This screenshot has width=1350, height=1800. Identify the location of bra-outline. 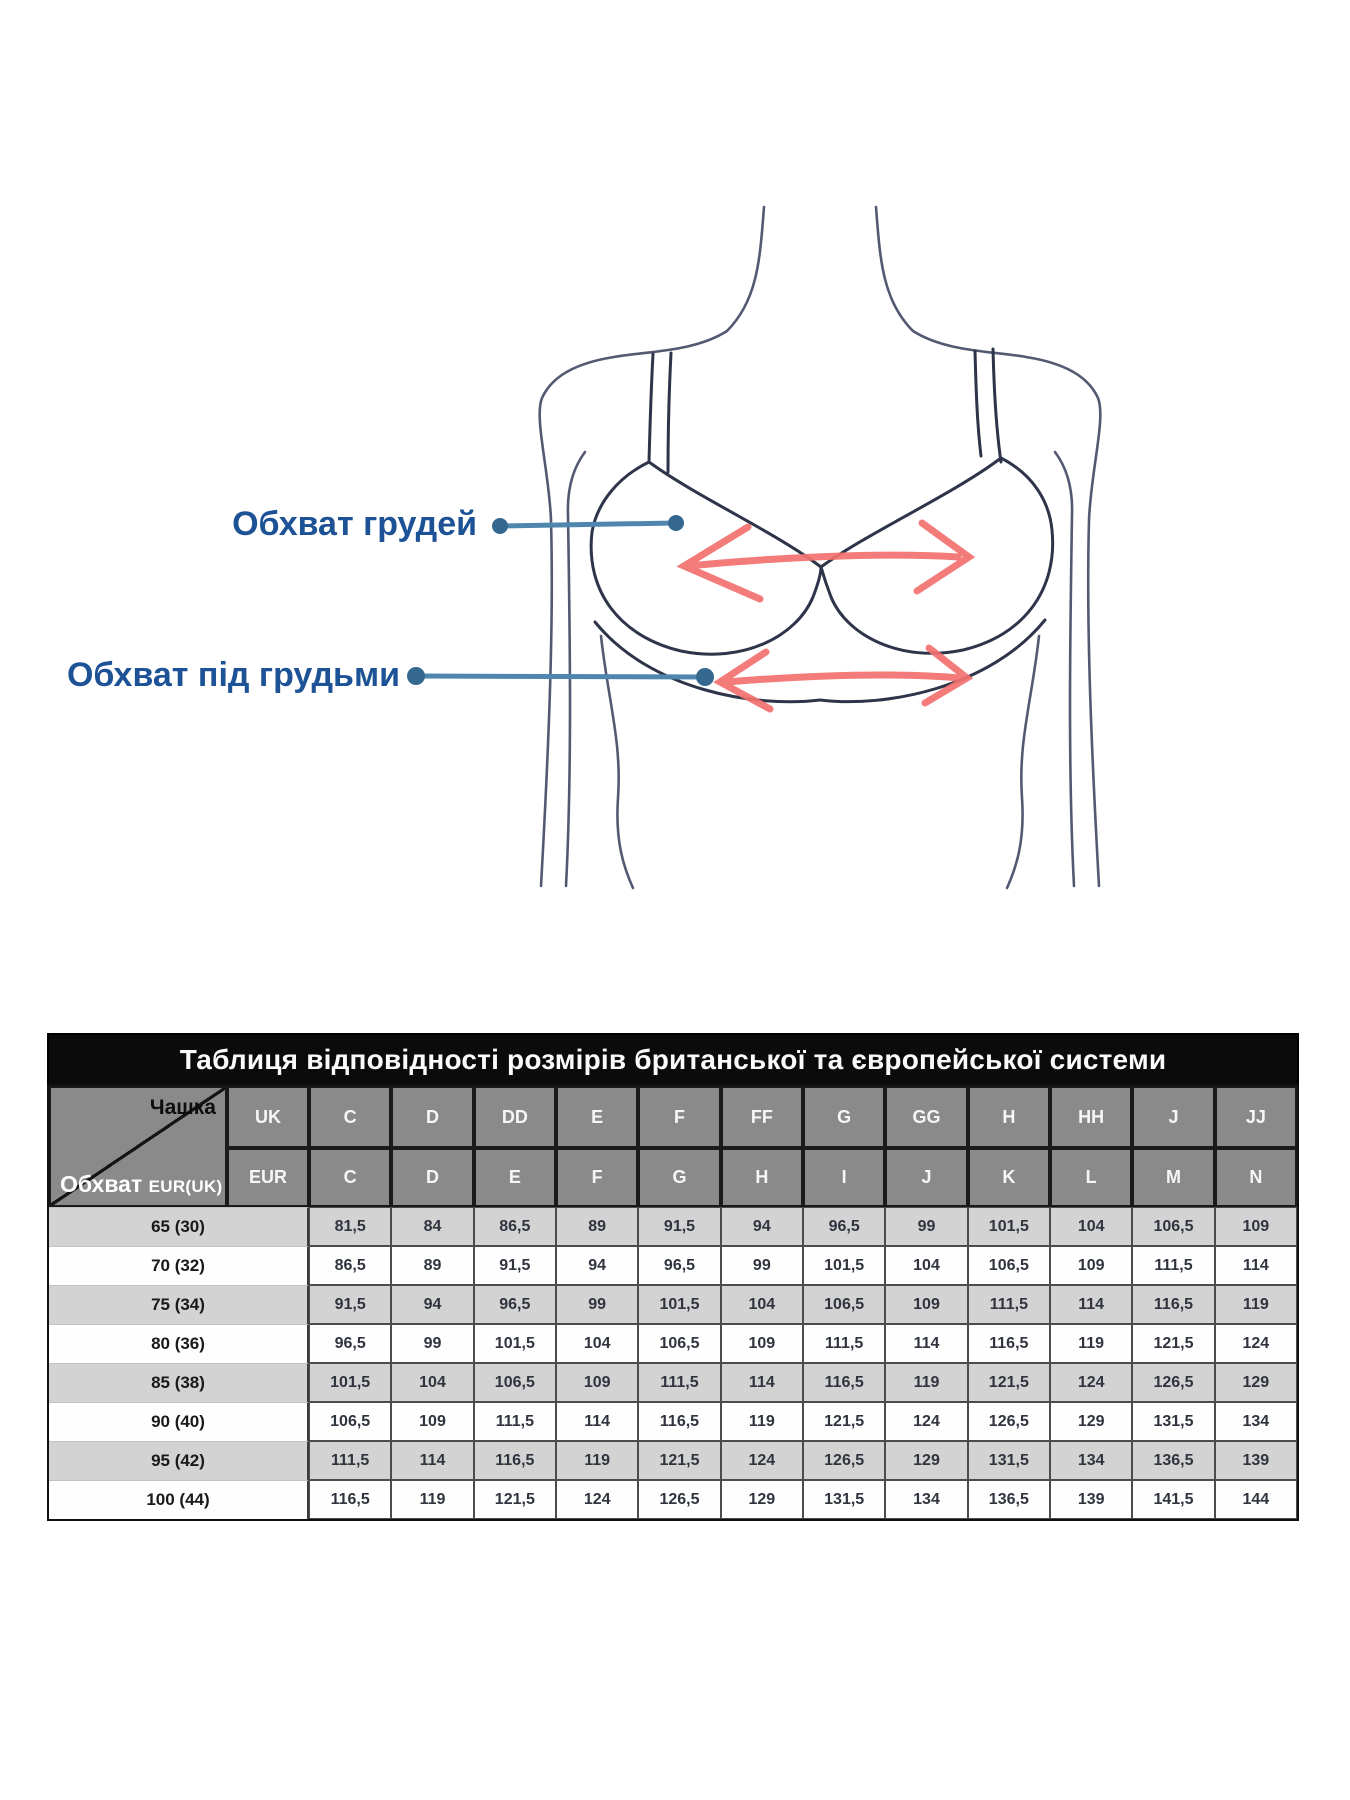
(822, 525).